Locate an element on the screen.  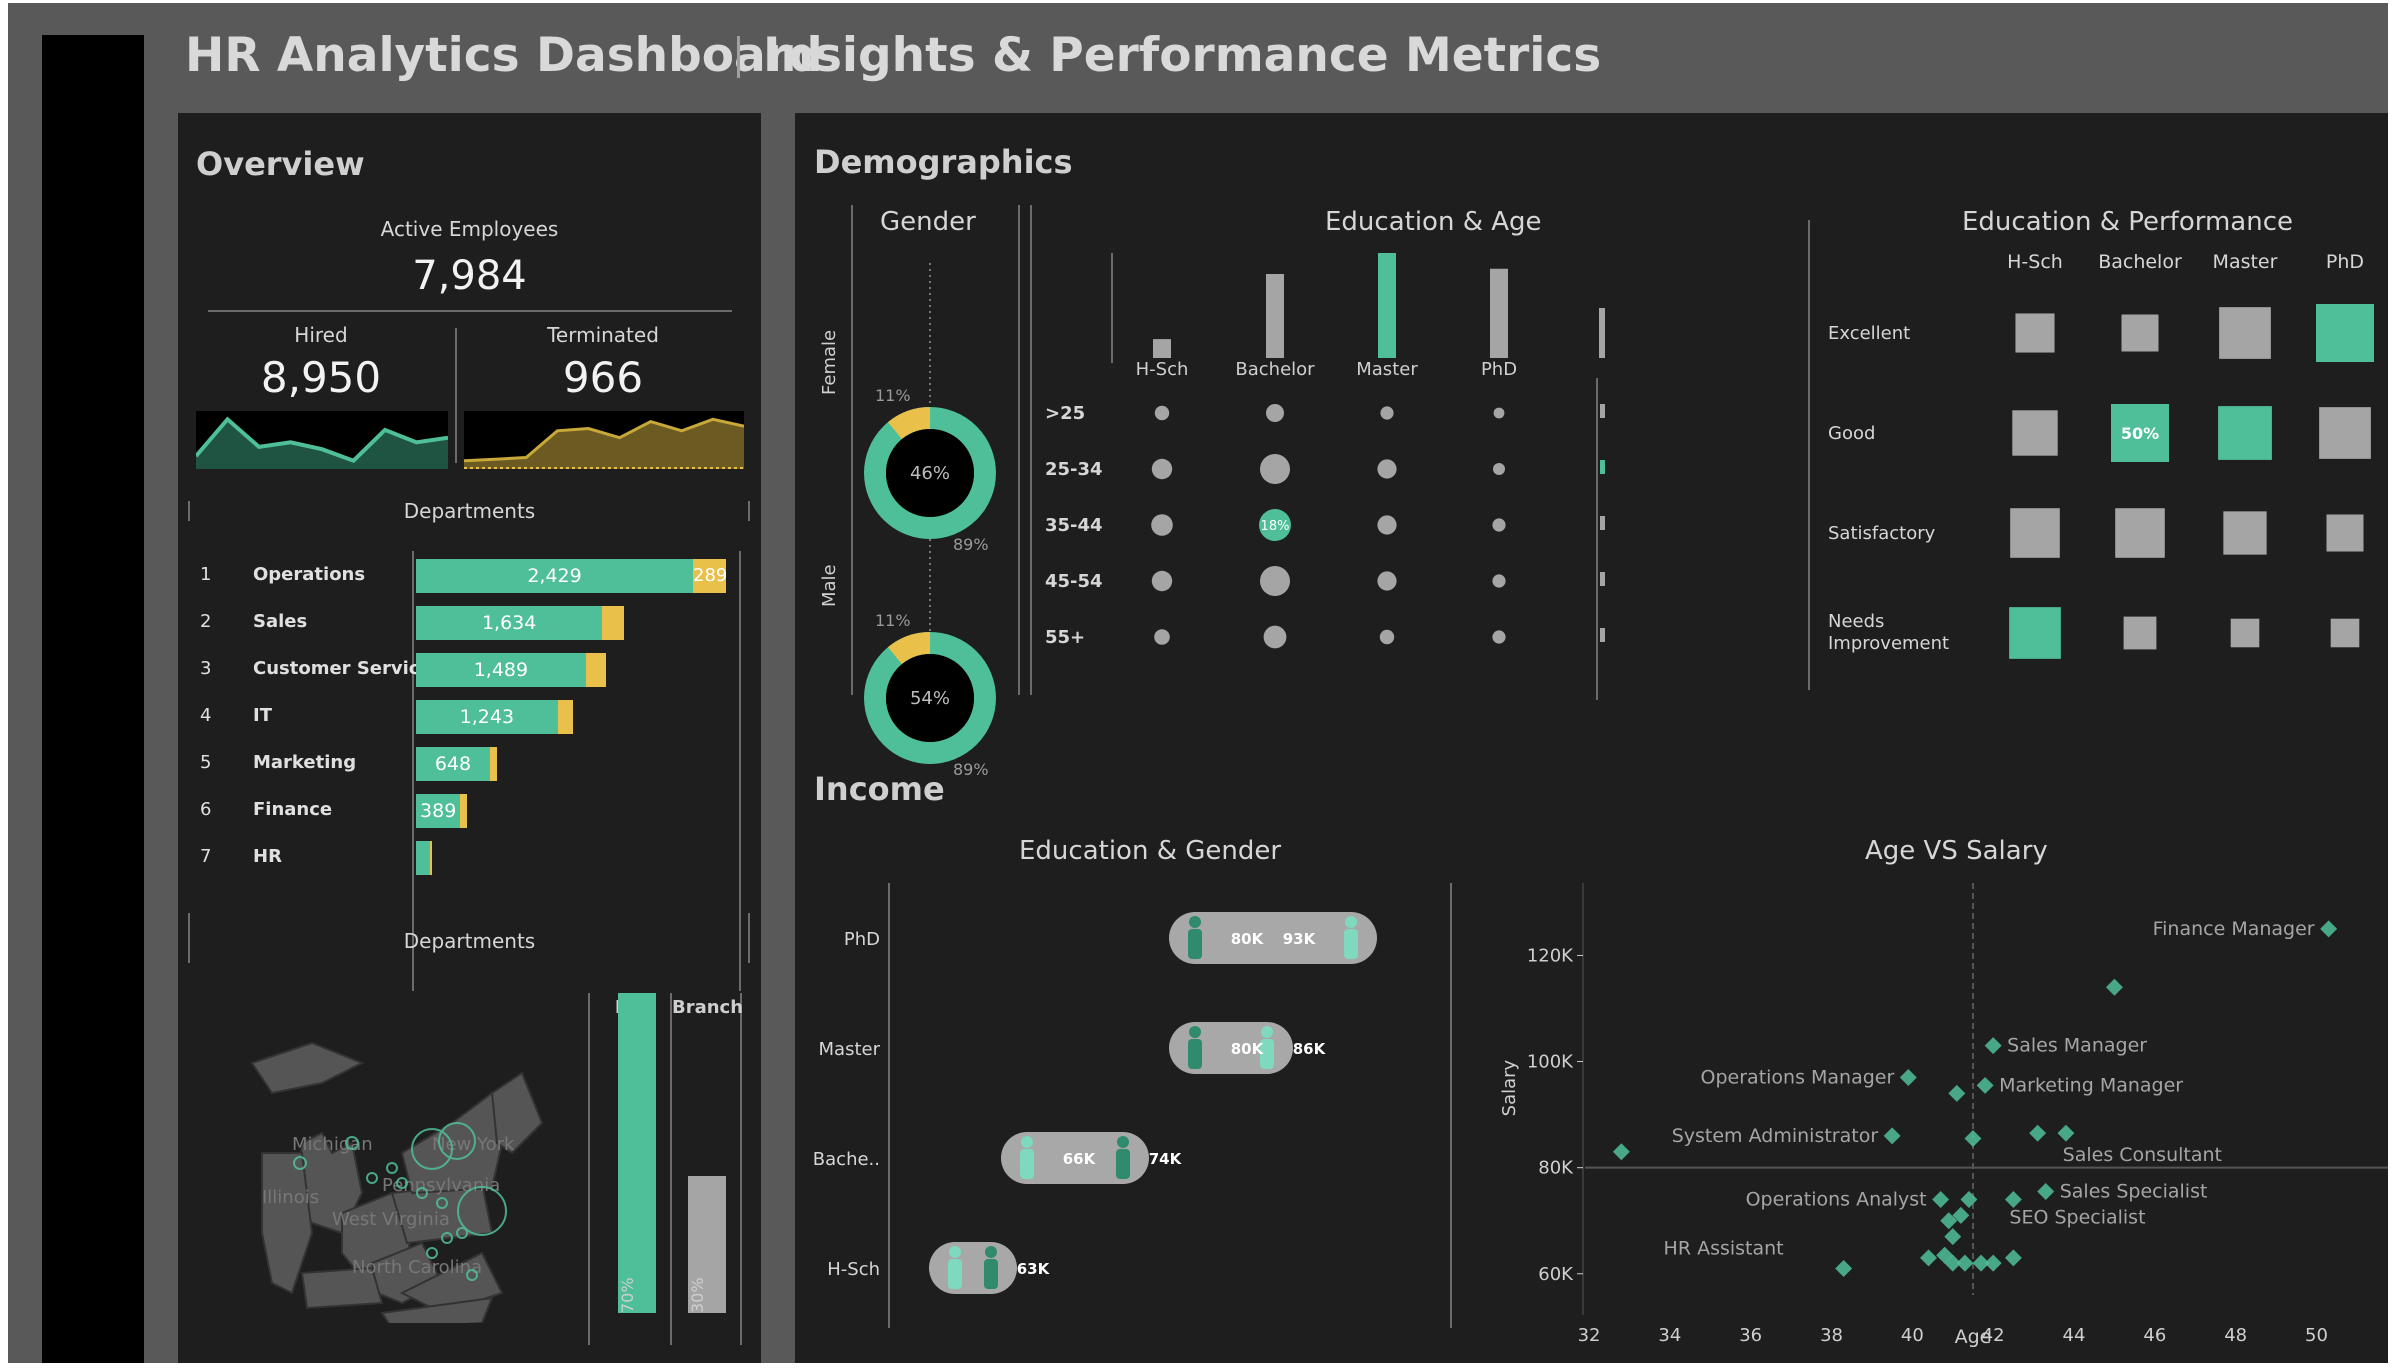
dept-active-bar: 2,429 is located at coordinates (555, 576).